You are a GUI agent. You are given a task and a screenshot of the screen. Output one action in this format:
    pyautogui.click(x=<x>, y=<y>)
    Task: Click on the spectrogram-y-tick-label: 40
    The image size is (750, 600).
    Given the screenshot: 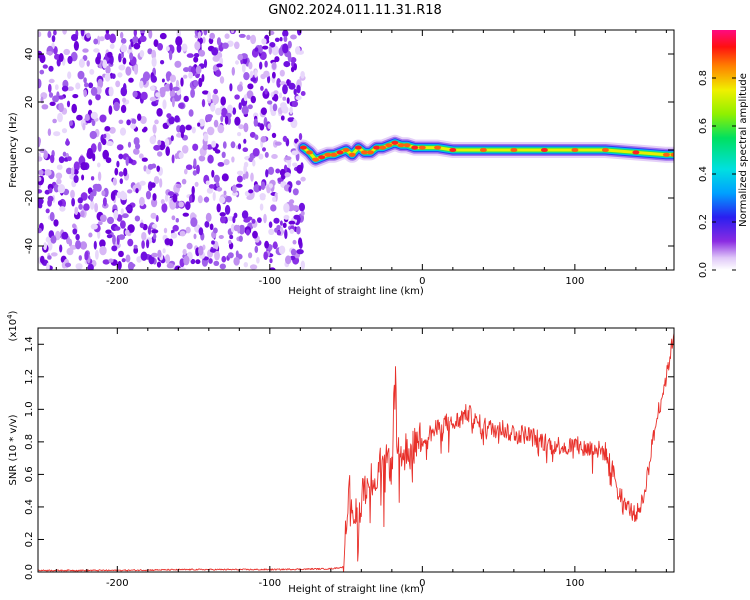 What is the action you would take?
    pyautogui.click(x=29, y=54)
    